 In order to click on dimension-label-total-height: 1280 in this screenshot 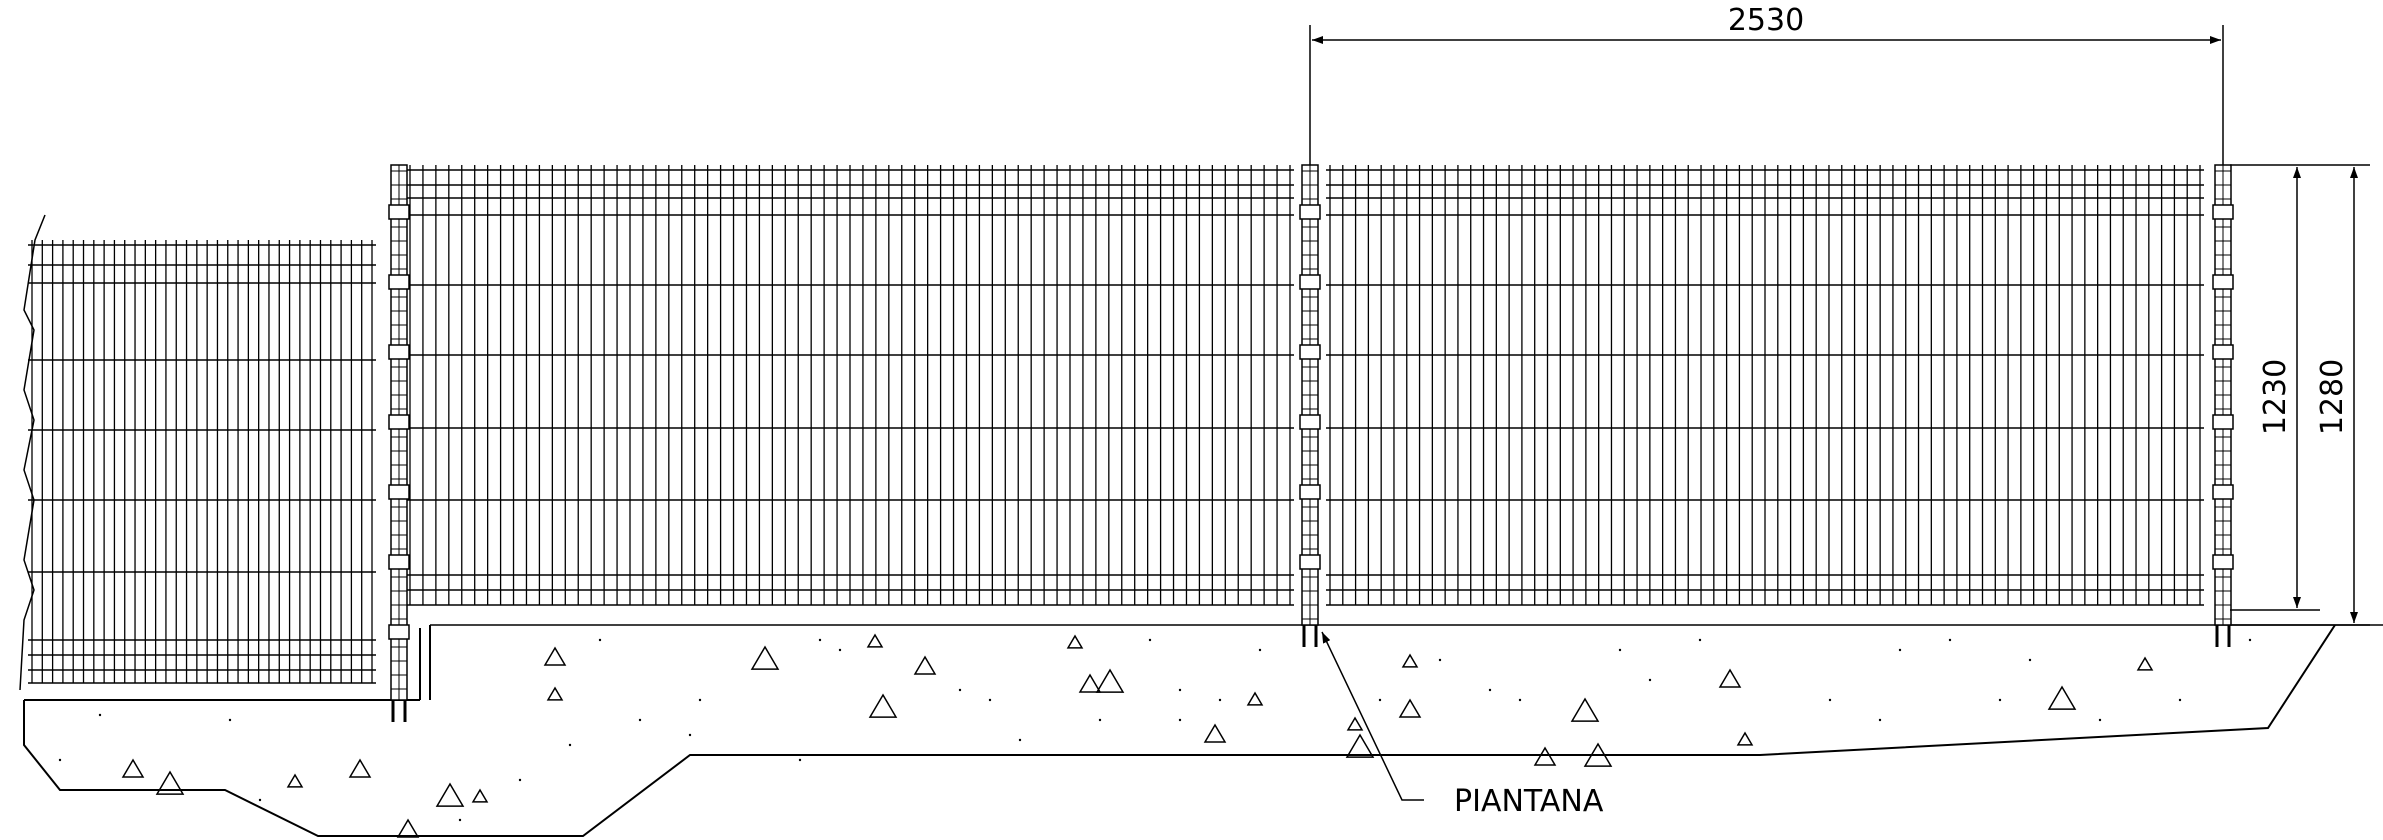, I will do `click(2332, 397)`.